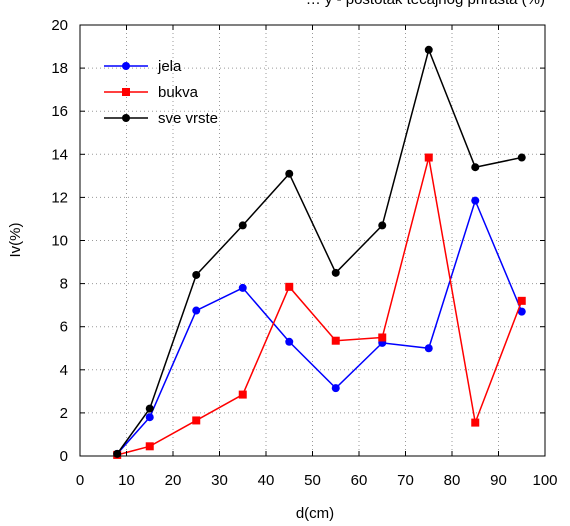 The width and height of the screenshot is (570, 526). I want to click on legend-label: bukva, so click(178, 92).